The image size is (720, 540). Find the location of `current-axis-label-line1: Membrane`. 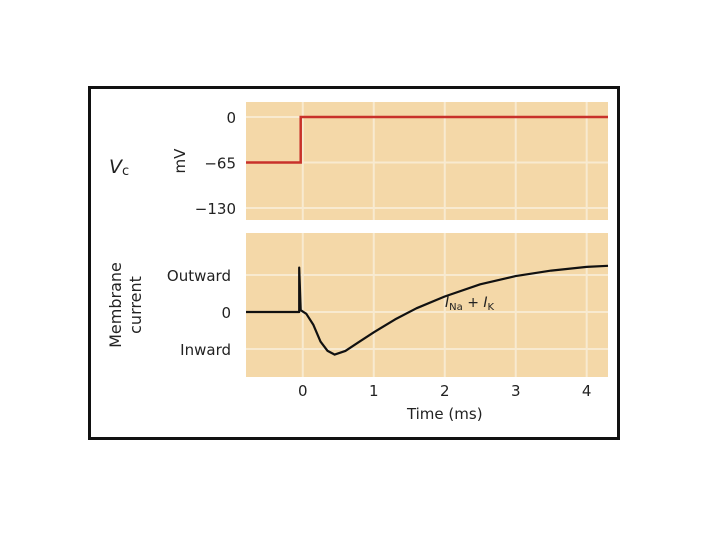

current-axis-label-line1: Membrane is located at coordinates (115, 305).